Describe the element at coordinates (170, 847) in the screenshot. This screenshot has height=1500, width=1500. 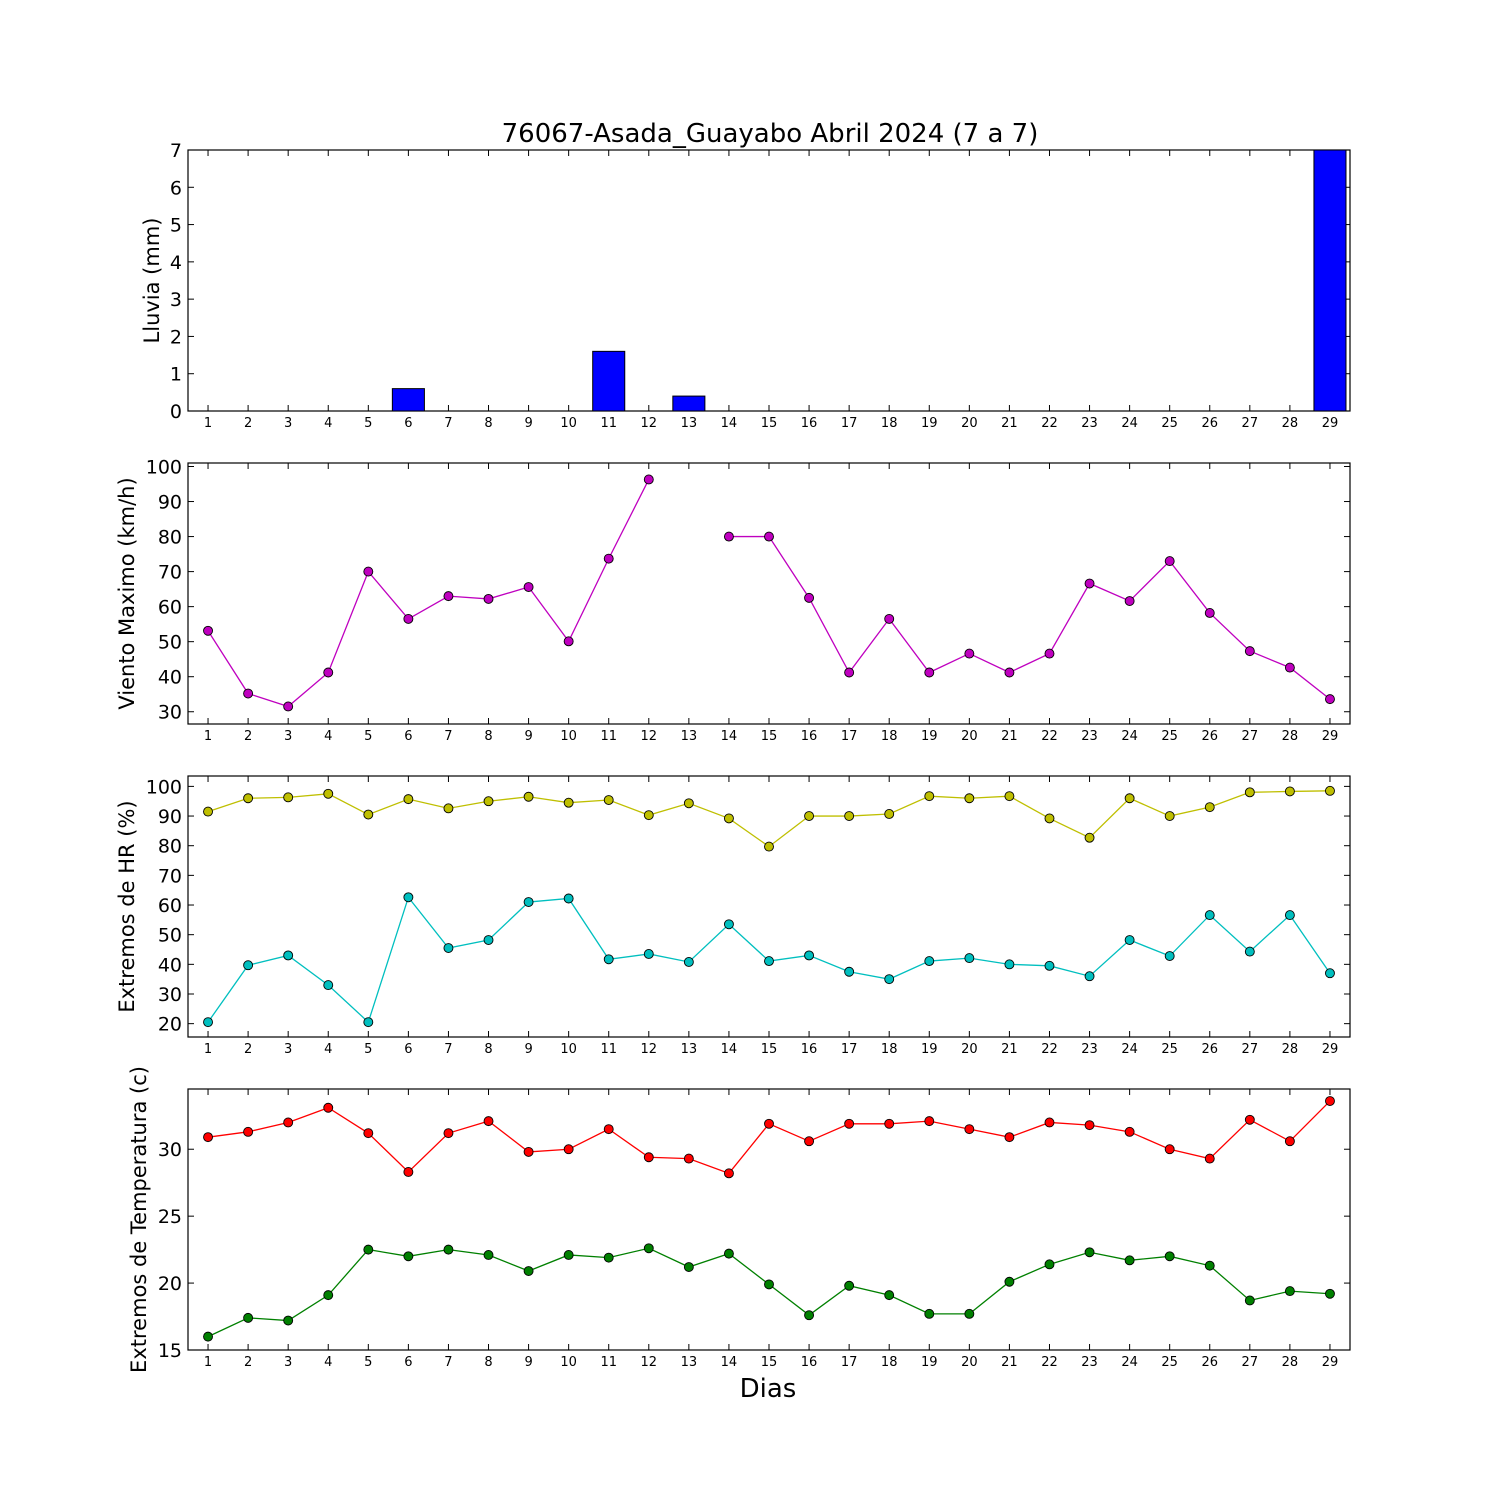
I see `y-tick-label: 80` at that location.